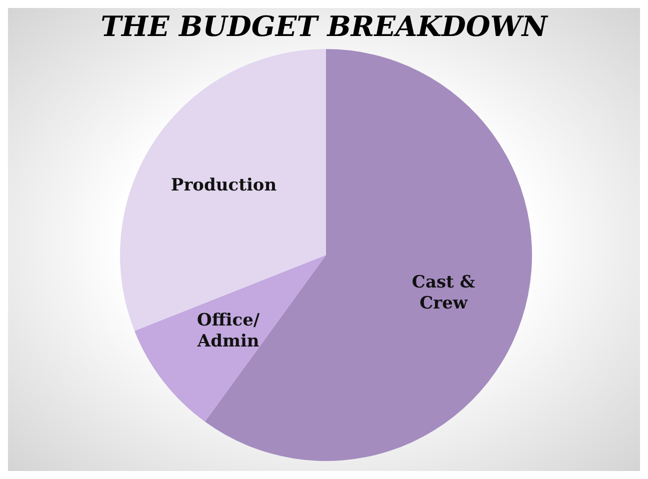 The image size is (648, 479). I want to click on slice-label: Cast & Crew, so click(444, 293).